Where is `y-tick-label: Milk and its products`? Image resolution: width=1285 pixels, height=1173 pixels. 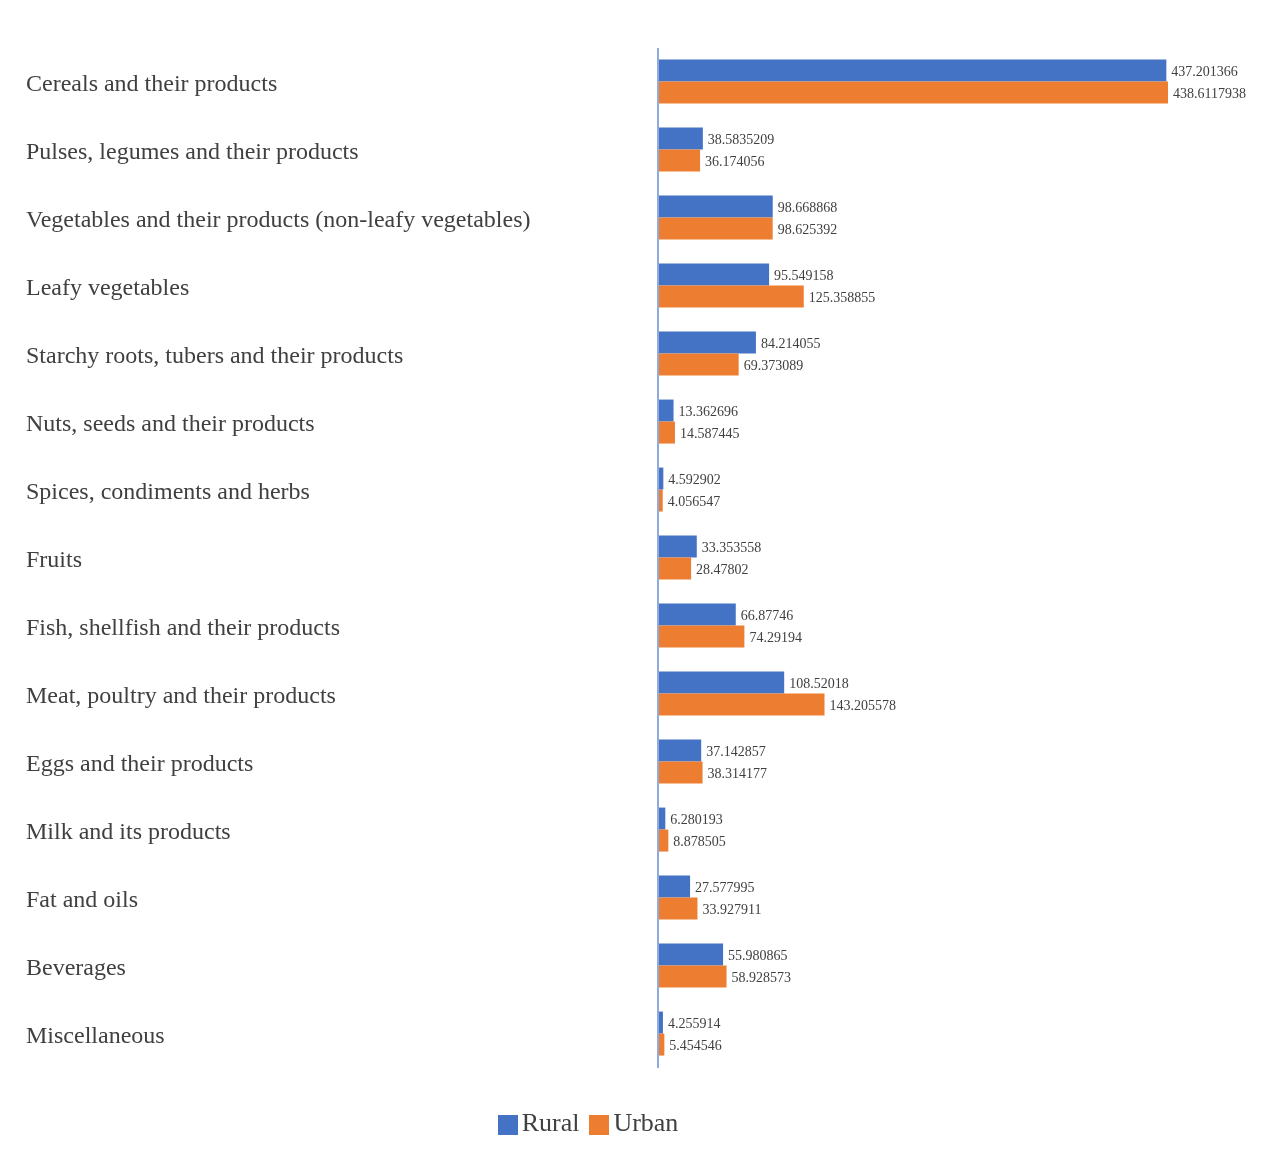 y-tick-label: Milk and its products is located at coordinates (128, 830).